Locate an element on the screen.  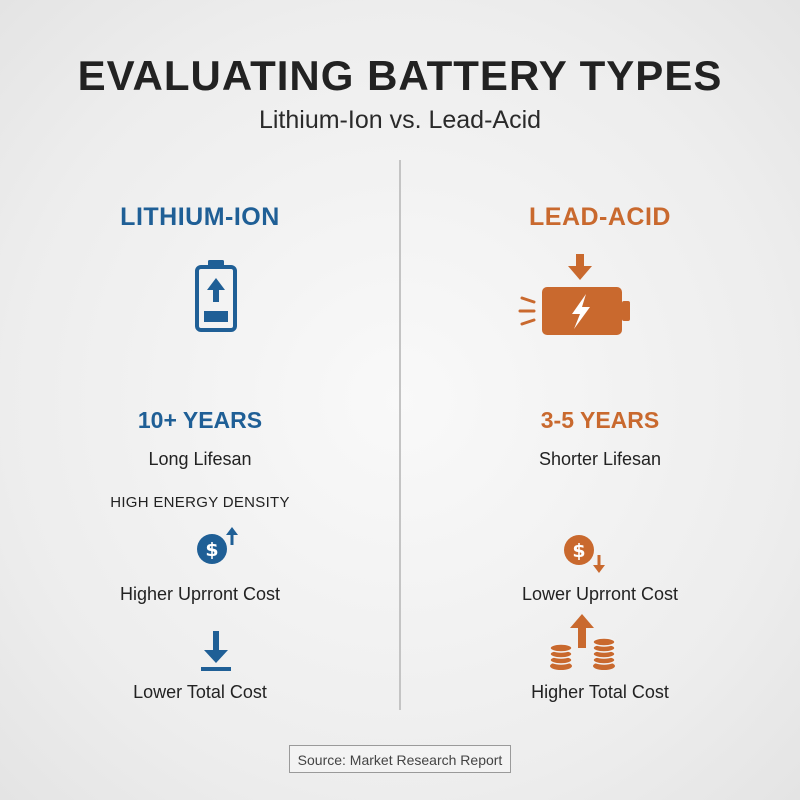
lead-lifespan-label: Shorter Lifesan is located at coordinates (600, 459).